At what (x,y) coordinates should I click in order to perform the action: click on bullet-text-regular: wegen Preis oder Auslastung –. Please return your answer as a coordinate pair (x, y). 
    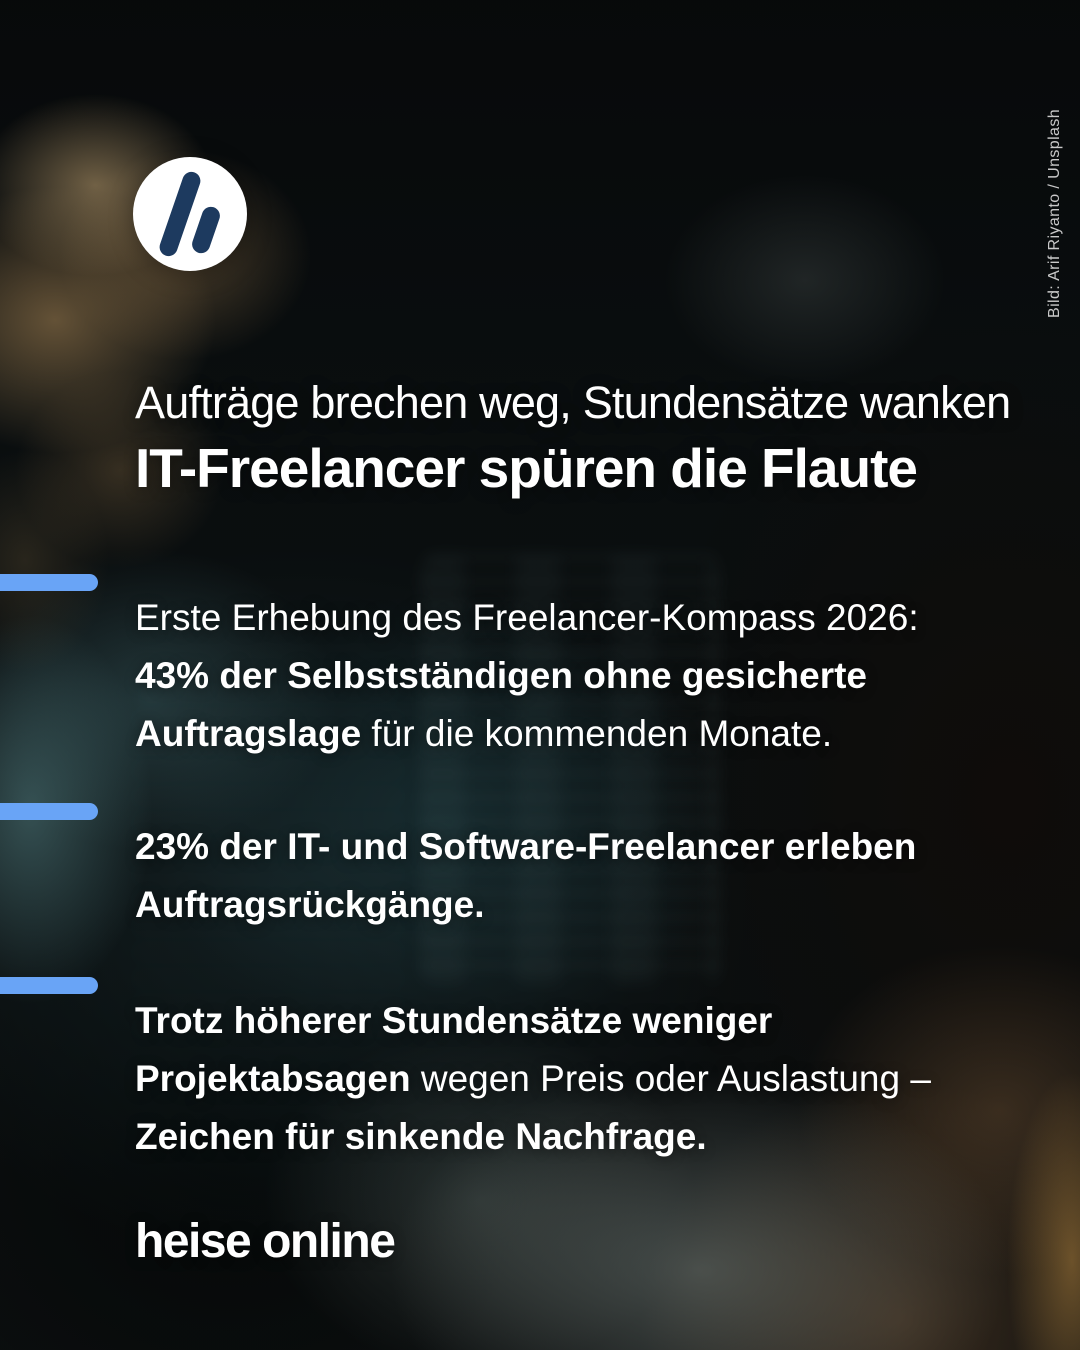
    Looking at the image, I should click on (675, 1078).